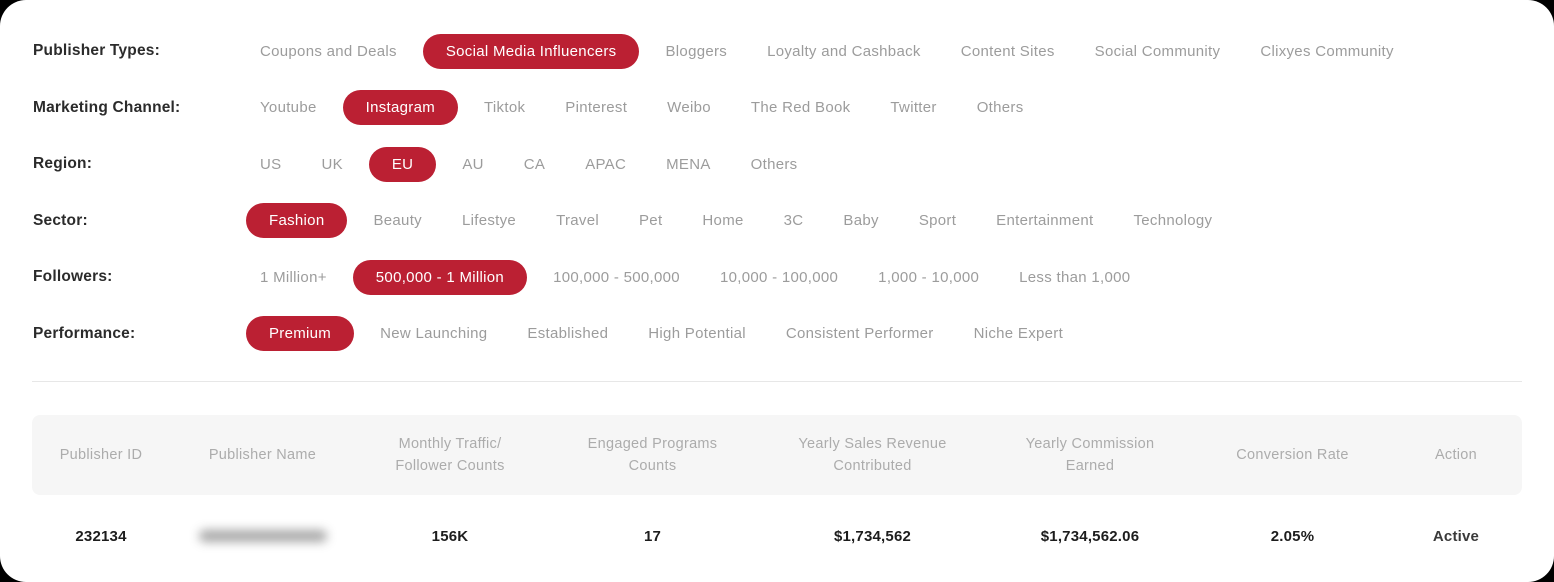 The height and width of the screenshot is (582, 1554). What do you see at coordinates (505, 108) in the screenshot?
I see `filter-option-tiktok: Tiktok` at bounding box center [505, 108].